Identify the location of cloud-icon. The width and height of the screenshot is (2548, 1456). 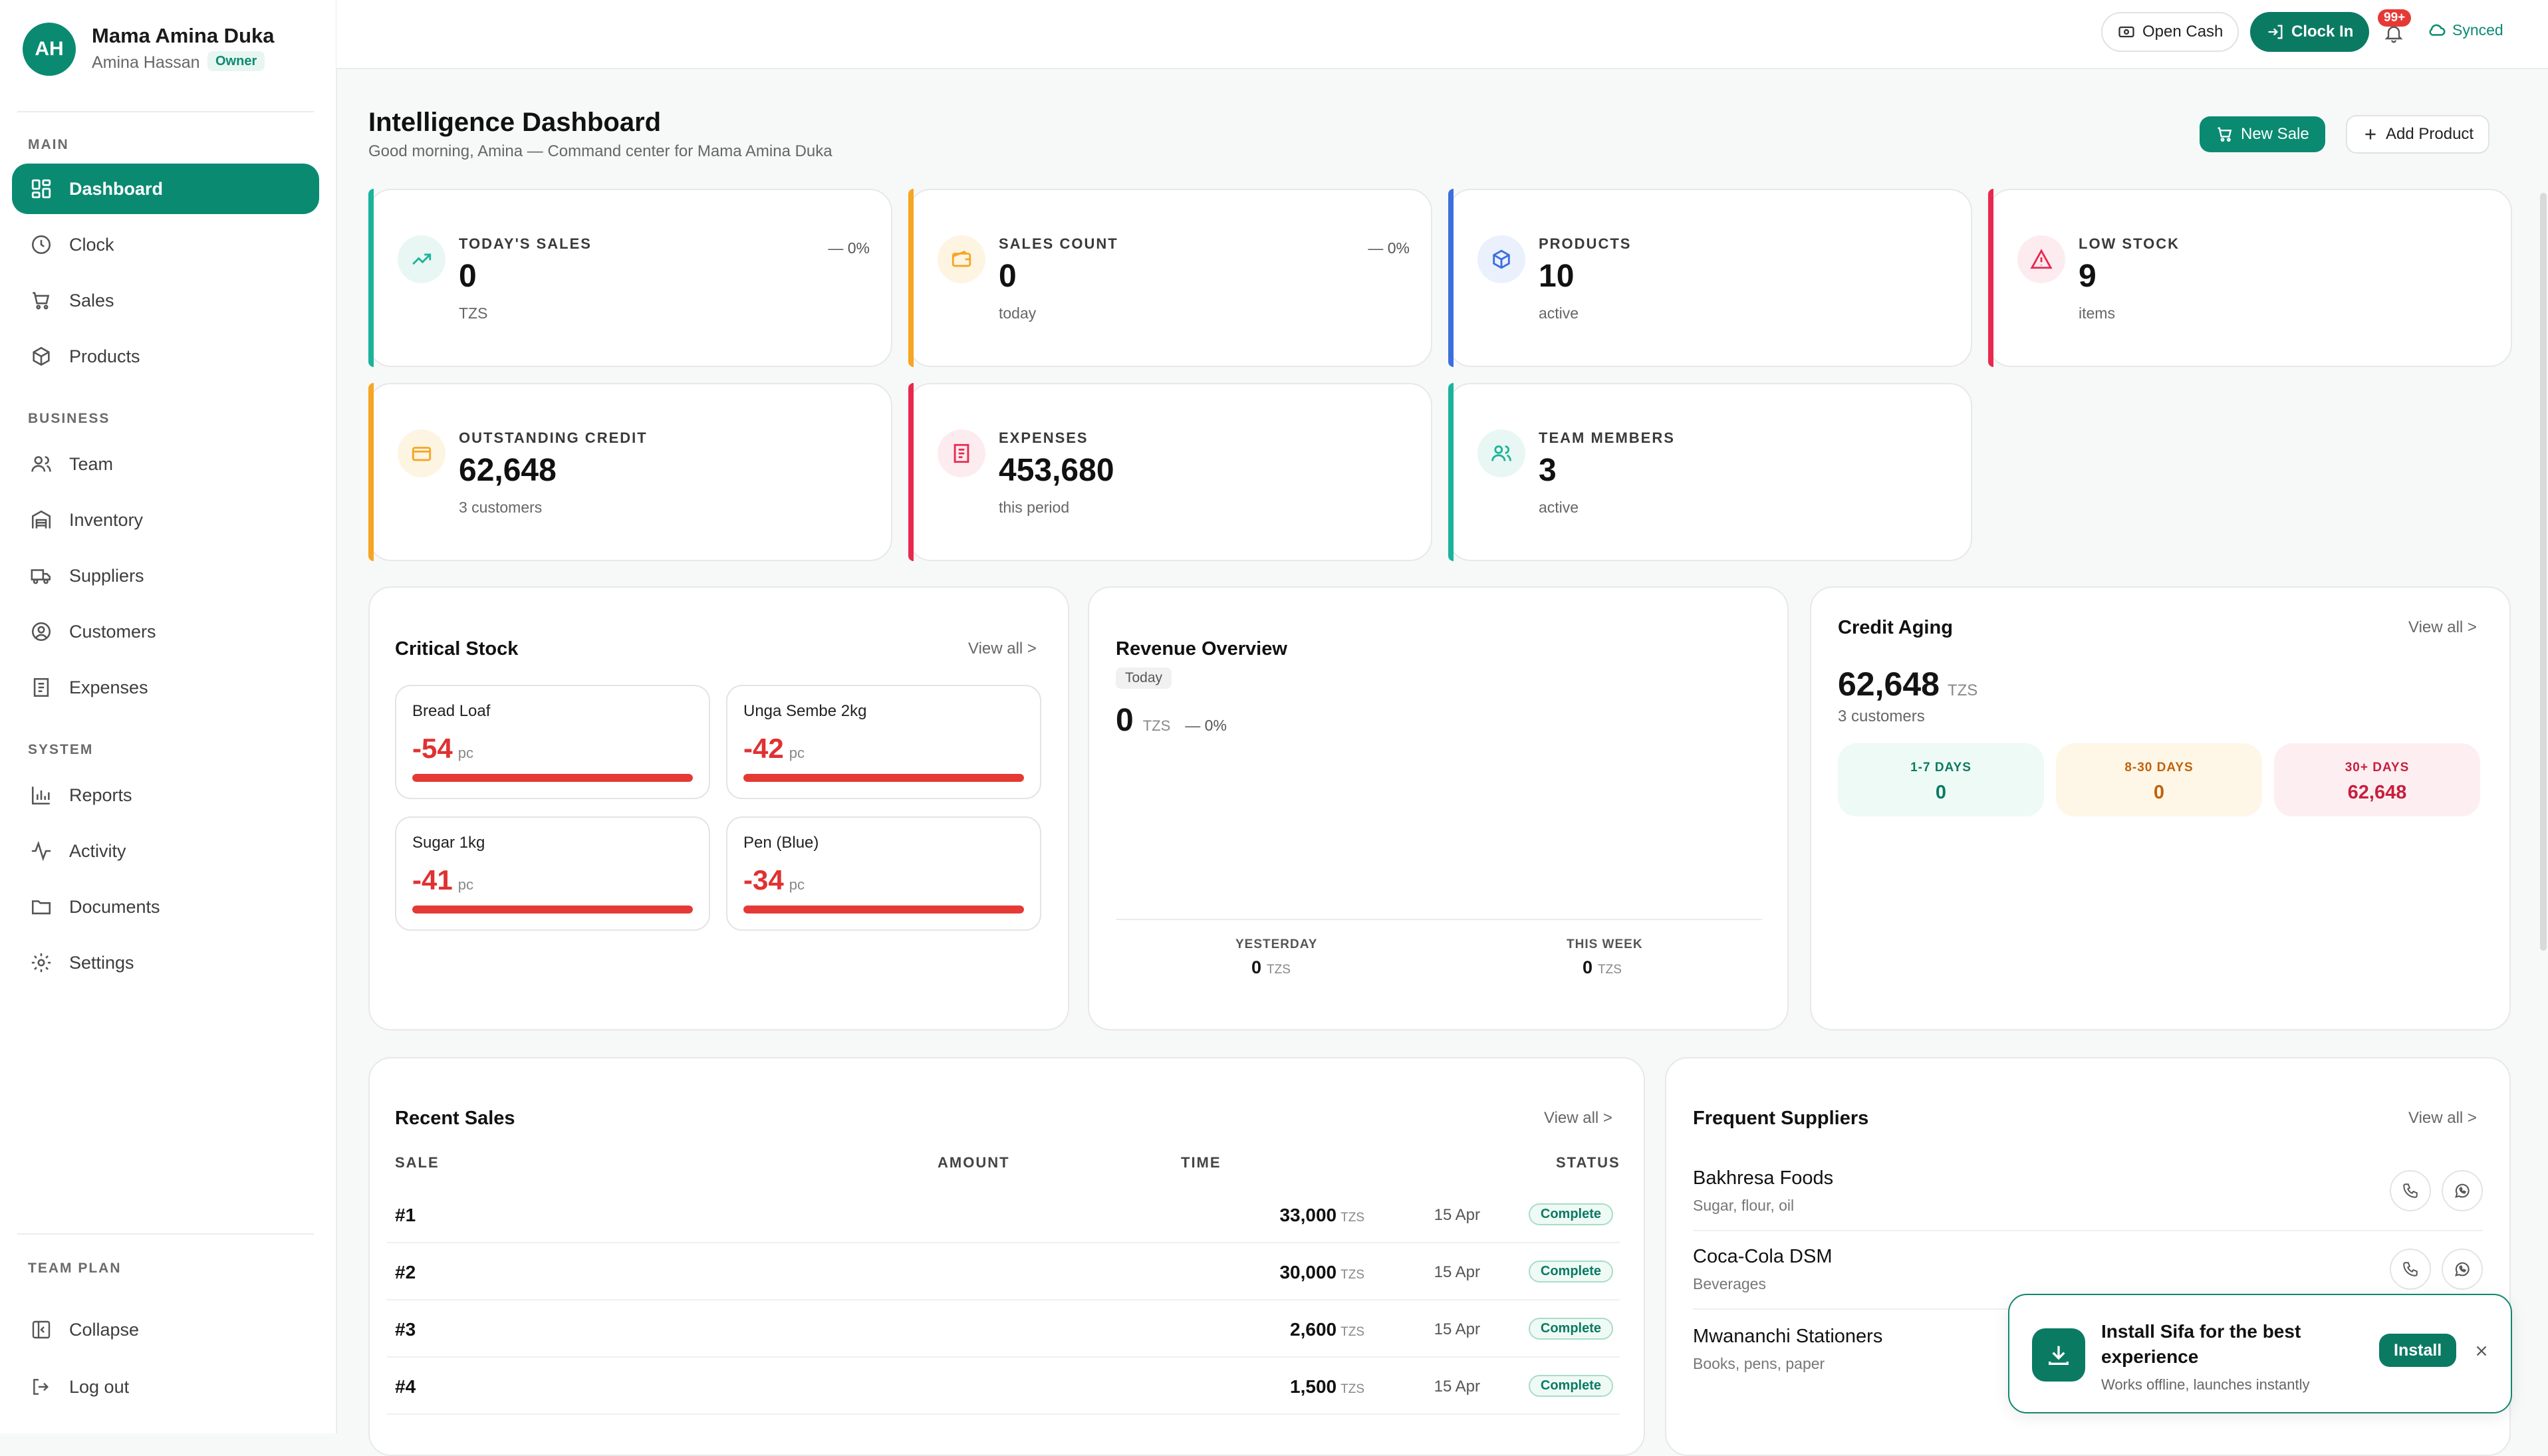
(2437, 30).